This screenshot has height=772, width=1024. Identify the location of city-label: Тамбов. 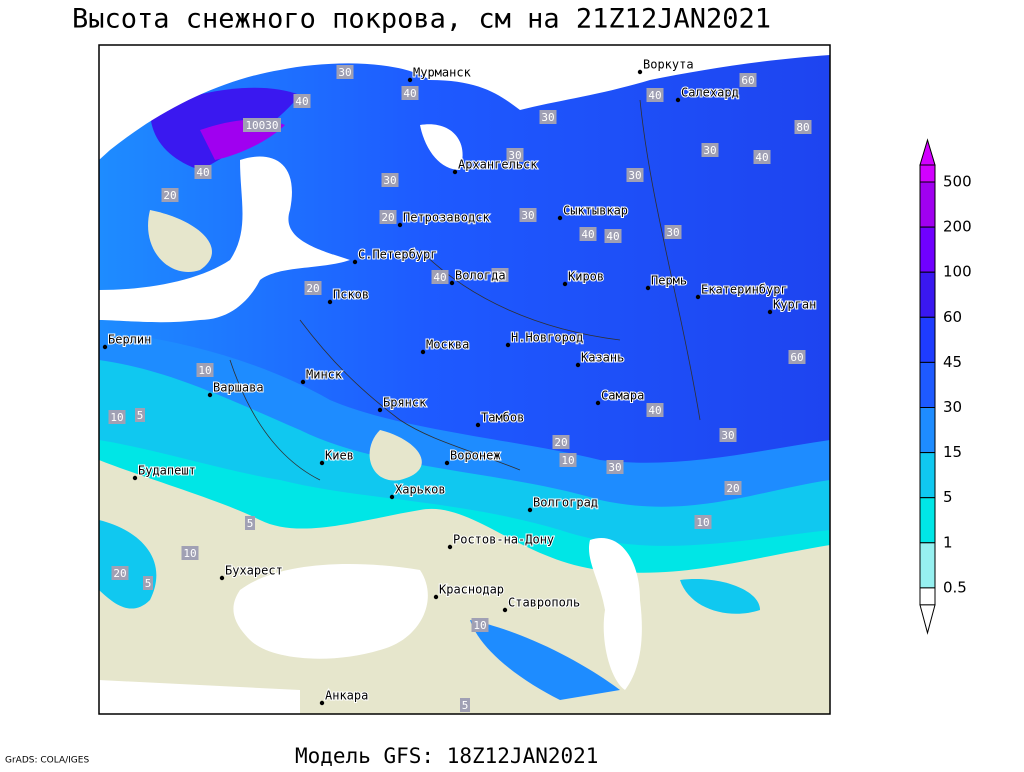
(502, 418).